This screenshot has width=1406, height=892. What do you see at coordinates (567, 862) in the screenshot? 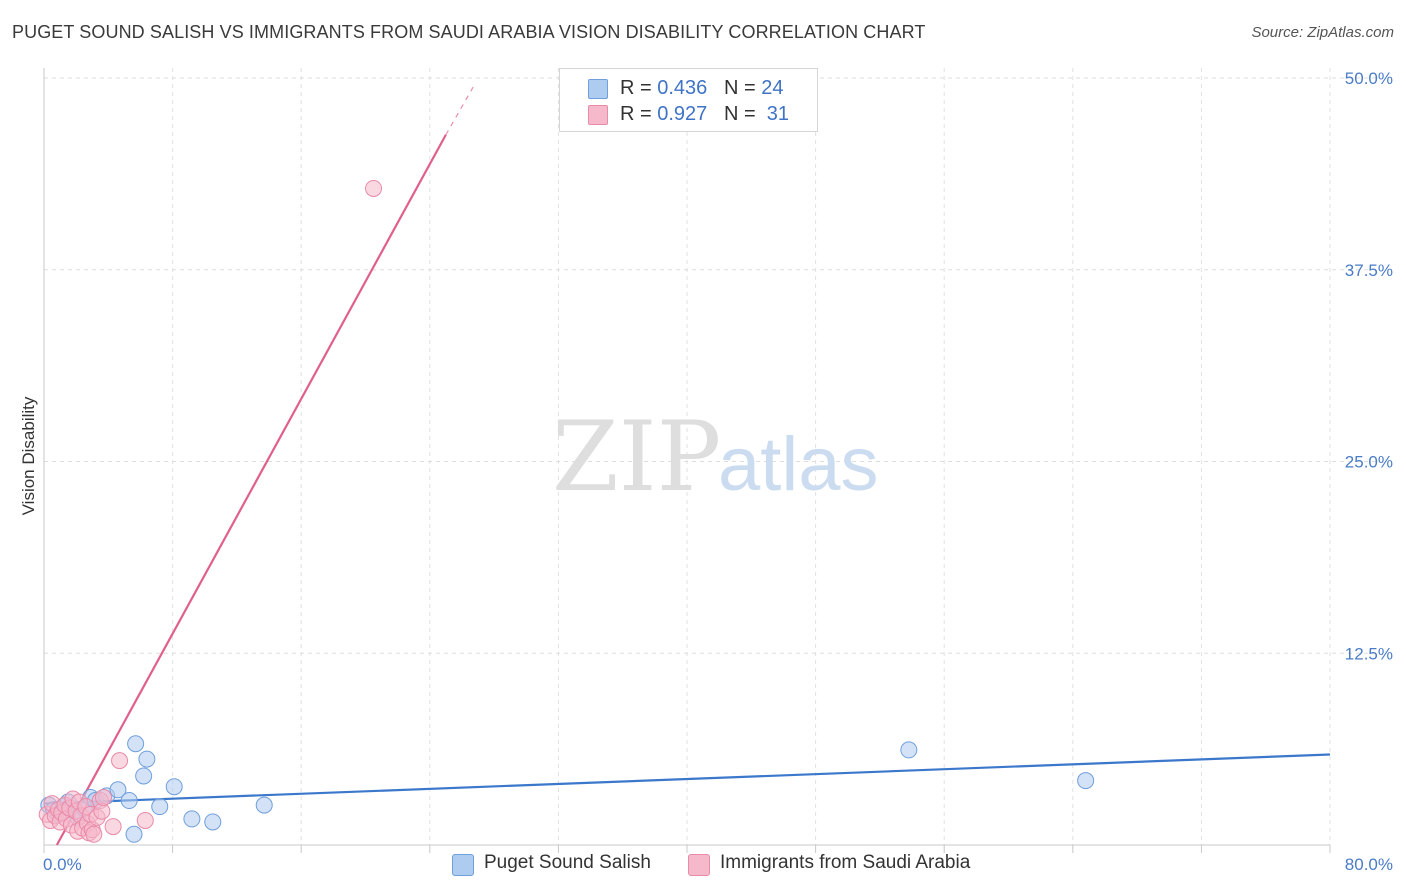
I see `bottom-legend-label-puget: Puget Sound Salish` at bounding box center [567, 862].